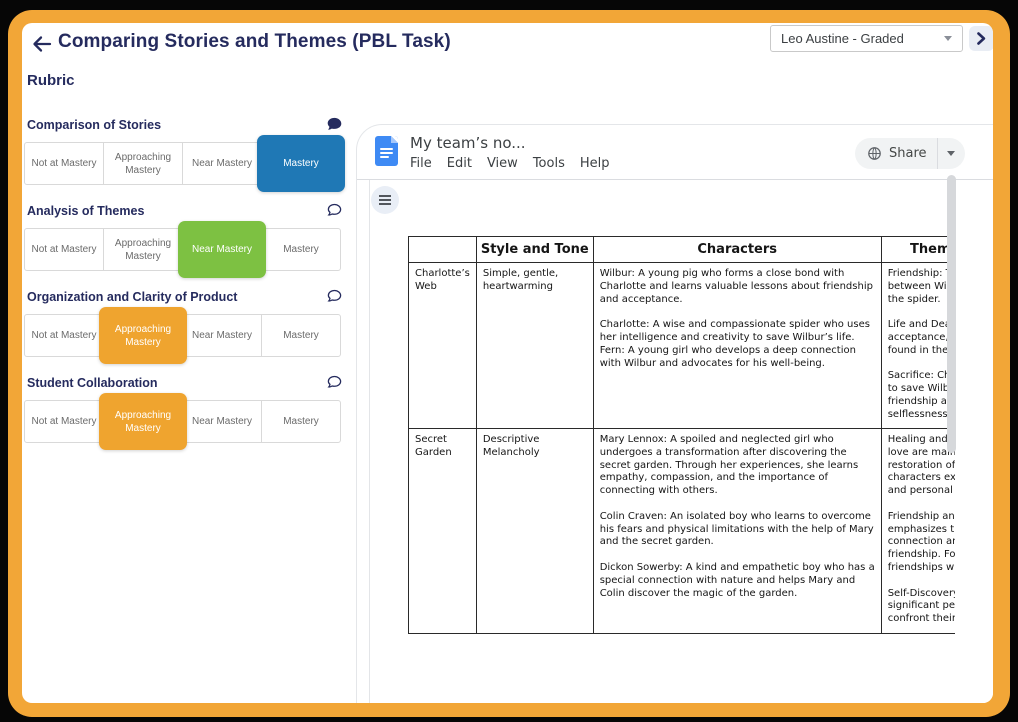 This screenshot has width=1018, height=722. Describe the element at coordinates (937, 153) in the screenshot. I see `share-divider` at that location.